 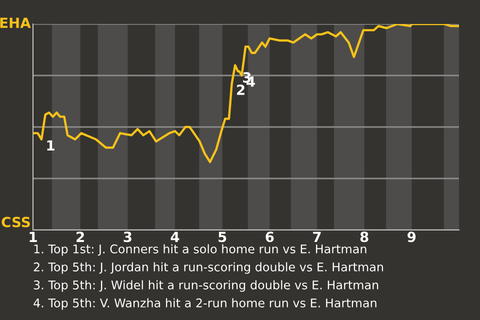 What do you see at coordinates (175, 237) in the screenshot?
I see `x-tick-label: 4` at bounding box center [175, 237].